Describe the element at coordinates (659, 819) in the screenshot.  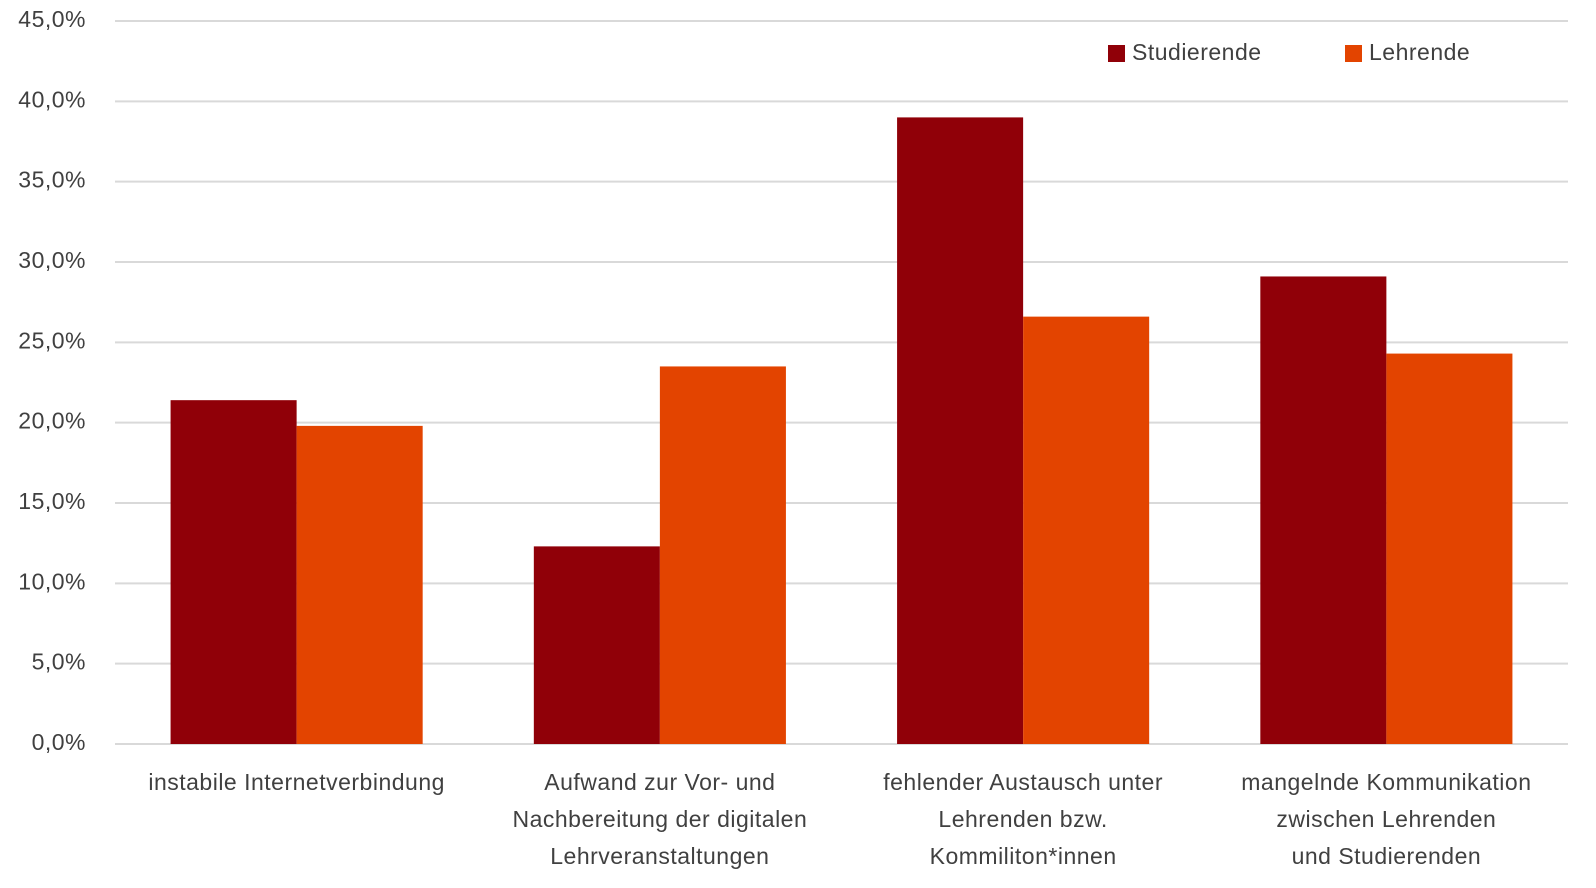
I see `x-tick-label: Nachbereitung der digitalen` at that location.